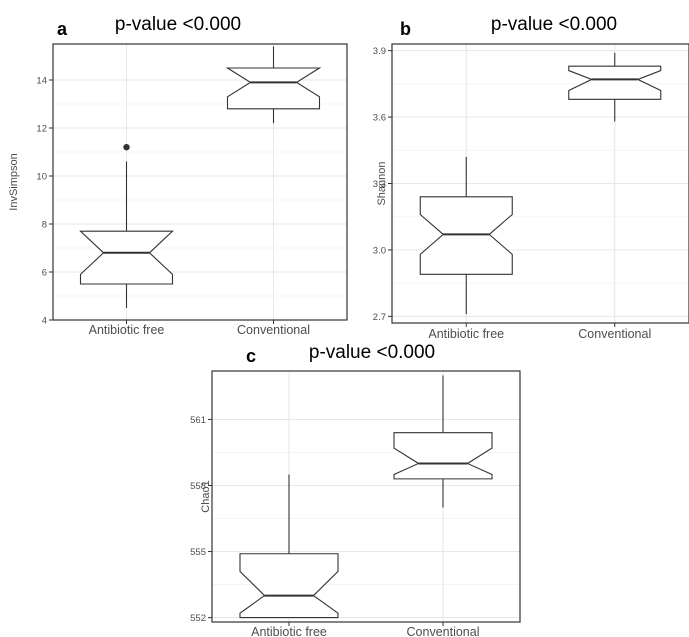 The height and width of the screenshot is (637, 689). Describe the element at coordinates (198, 552) in the screenshot. I see `y-tick-label: 555` at that location.